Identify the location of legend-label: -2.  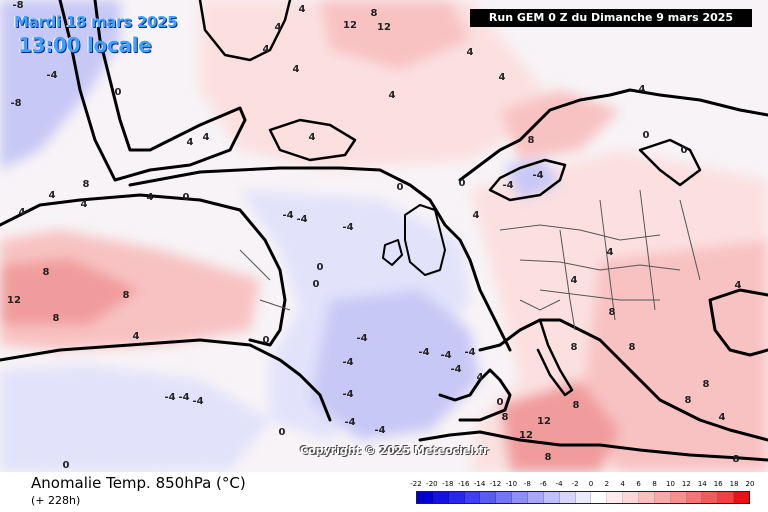
(575, 484).